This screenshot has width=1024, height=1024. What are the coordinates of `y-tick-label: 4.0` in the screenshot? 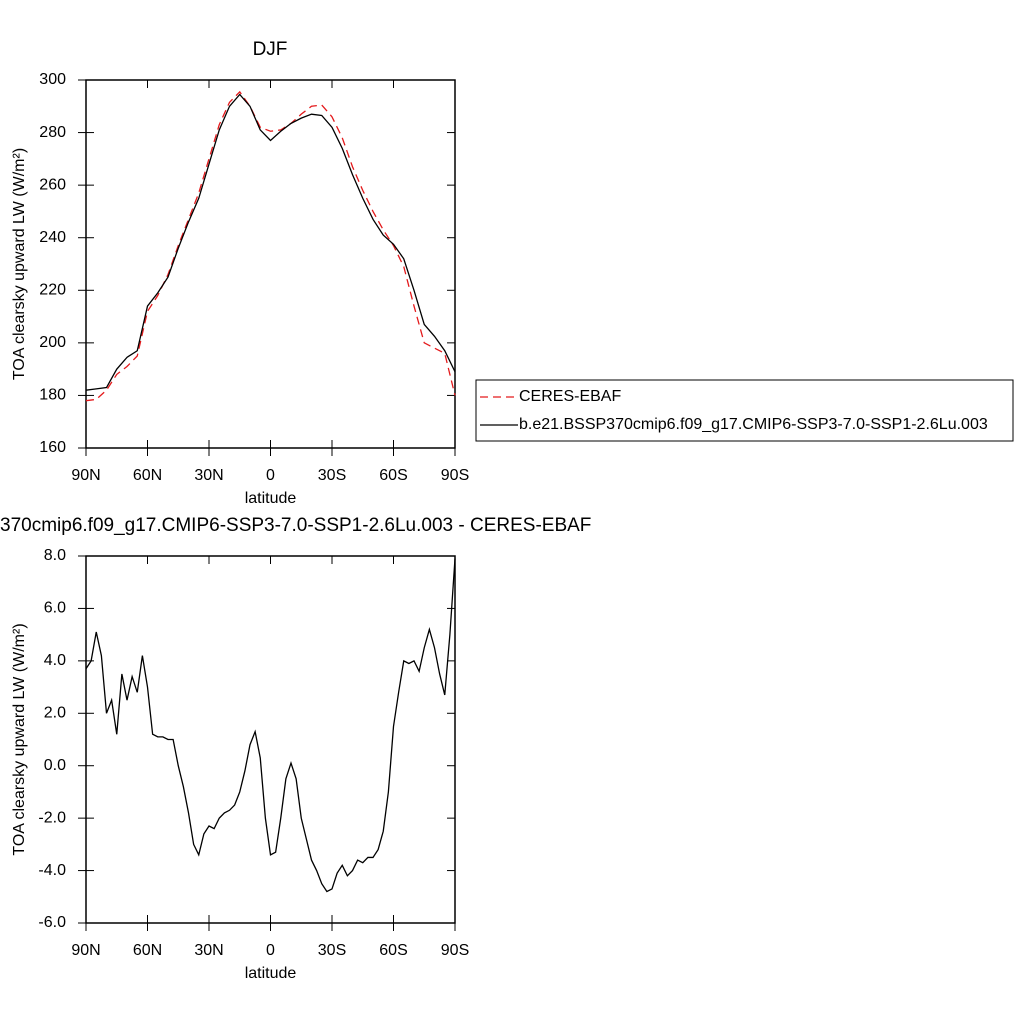 It's located at (55, 660).